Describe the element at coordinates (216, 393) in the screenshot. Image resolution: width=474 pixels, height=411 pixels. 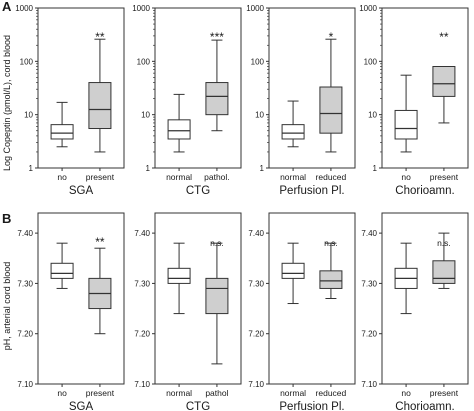
I see `x-tick-label: pathol` at that location.